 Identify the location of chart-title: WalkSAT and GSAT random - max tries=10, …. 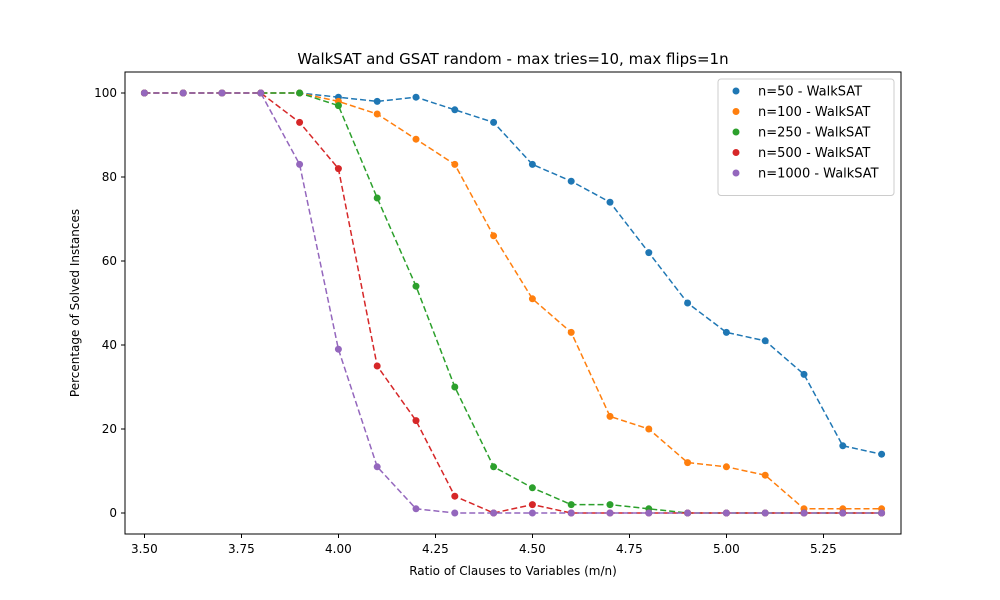
(512, 59).